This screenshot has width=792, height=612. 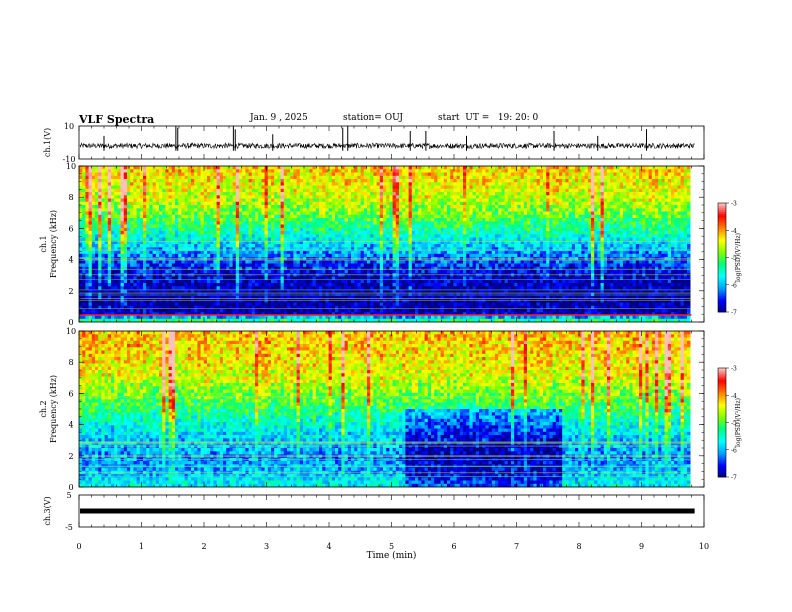 I want to click on spectrogram-ch1-ylabel-channel: ch.1, so click(x=43, y=243).